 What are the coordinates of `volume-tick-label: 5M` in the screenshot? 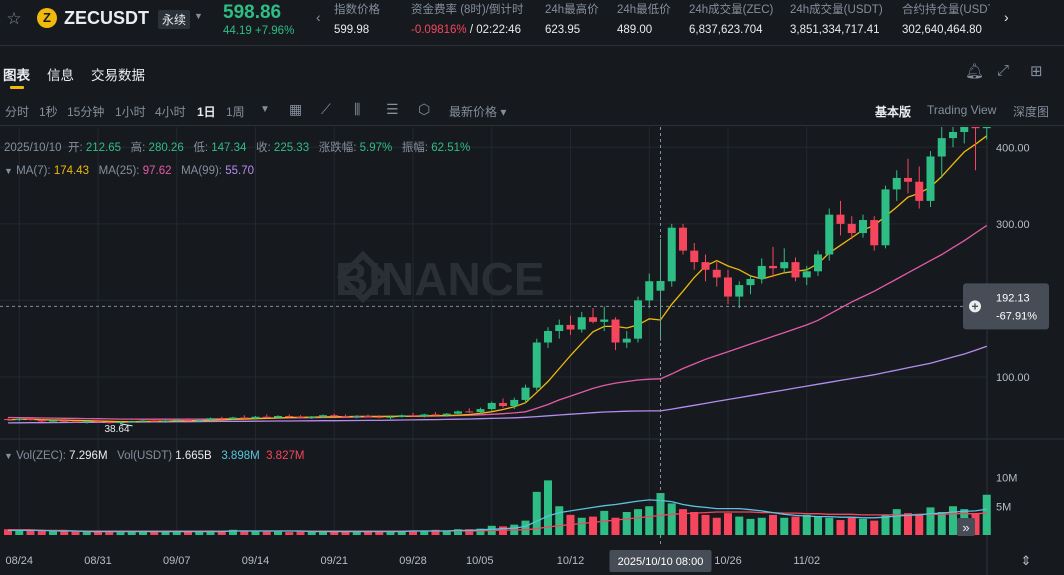 It's located at (1003, 507).